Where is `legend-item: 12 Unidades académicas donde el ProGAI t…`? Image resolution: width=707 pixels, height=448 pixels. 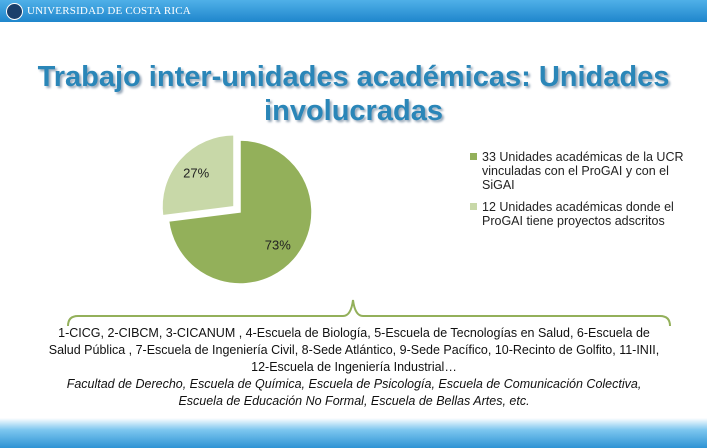 legend-item: 12 Unidades académicas donde el ProGAI t… is located at coordinates (581, 214).